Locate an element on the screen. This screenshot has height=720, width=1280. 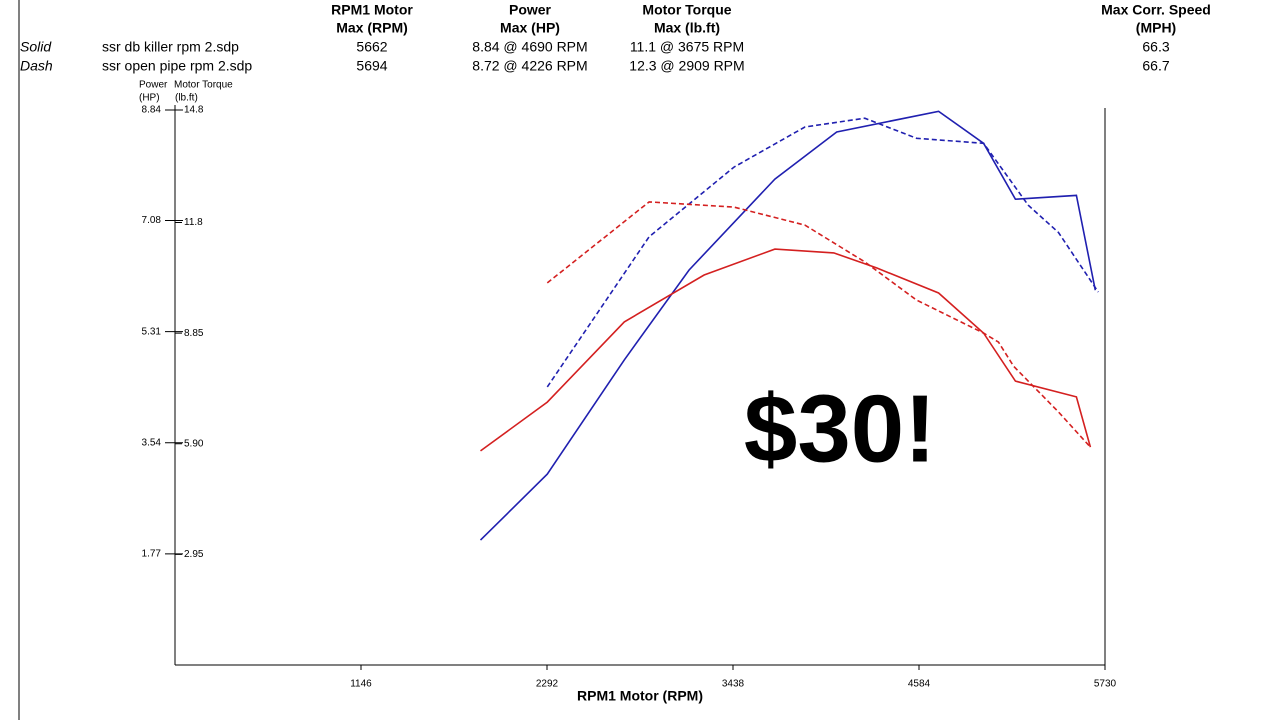
column-header: Max (lb.ft) is located at coordinates (687, 28).